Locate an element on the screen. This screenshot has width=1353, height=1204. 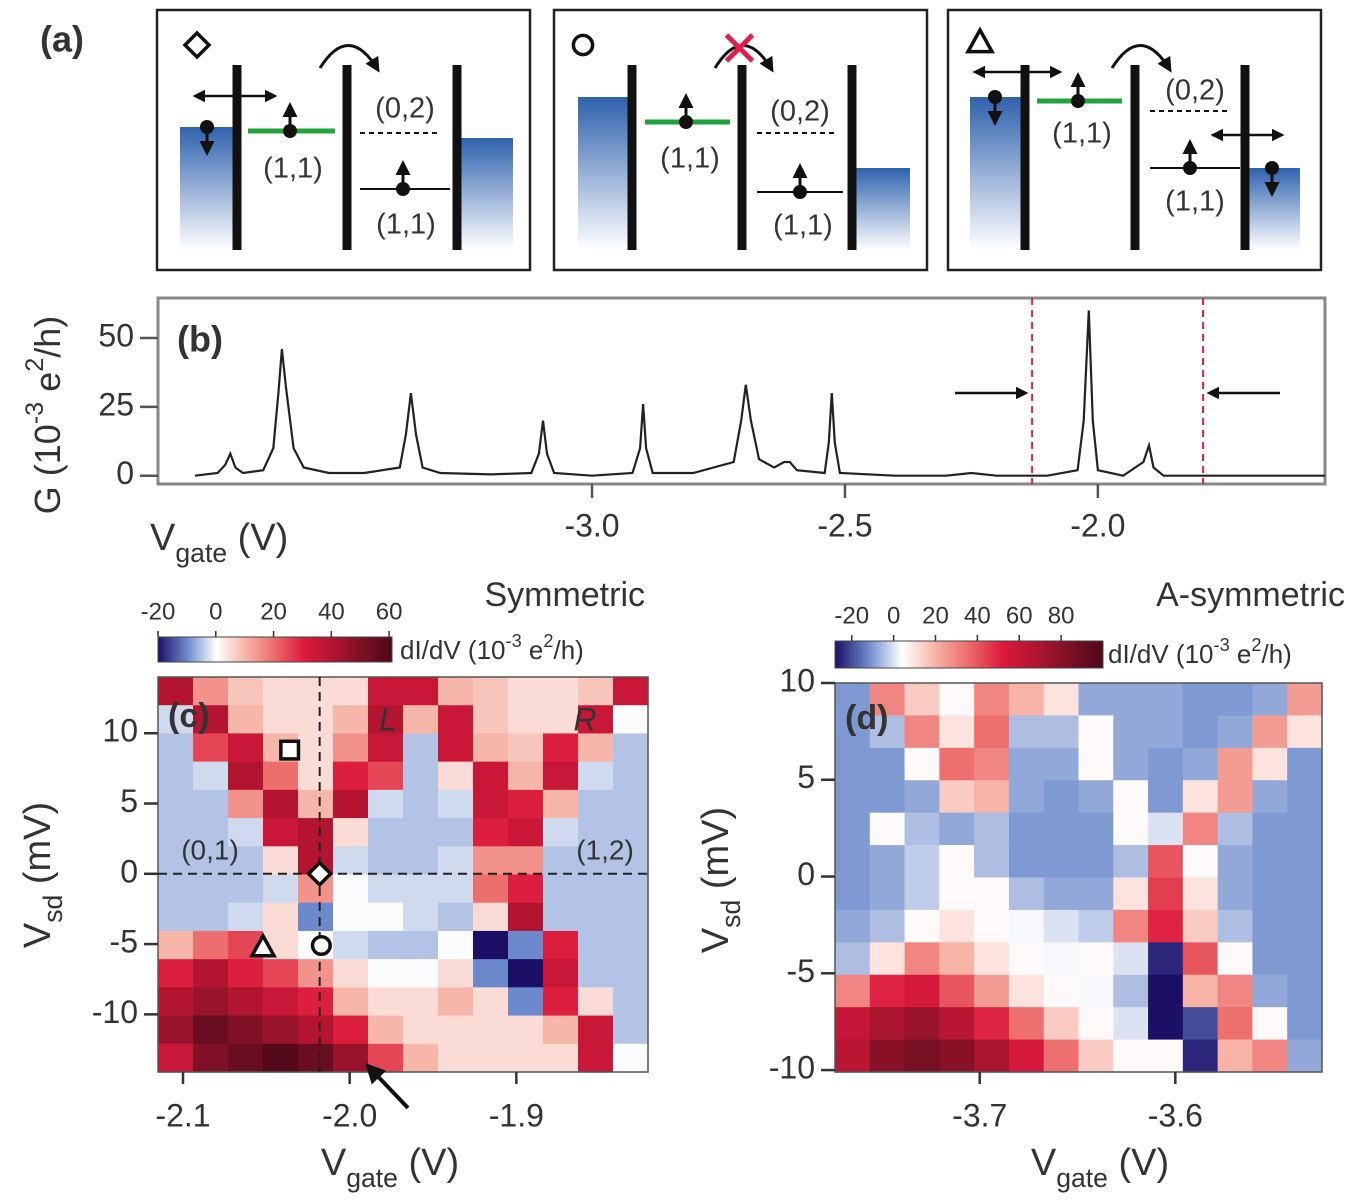
state-symbol is located at coordinates (583, 45).